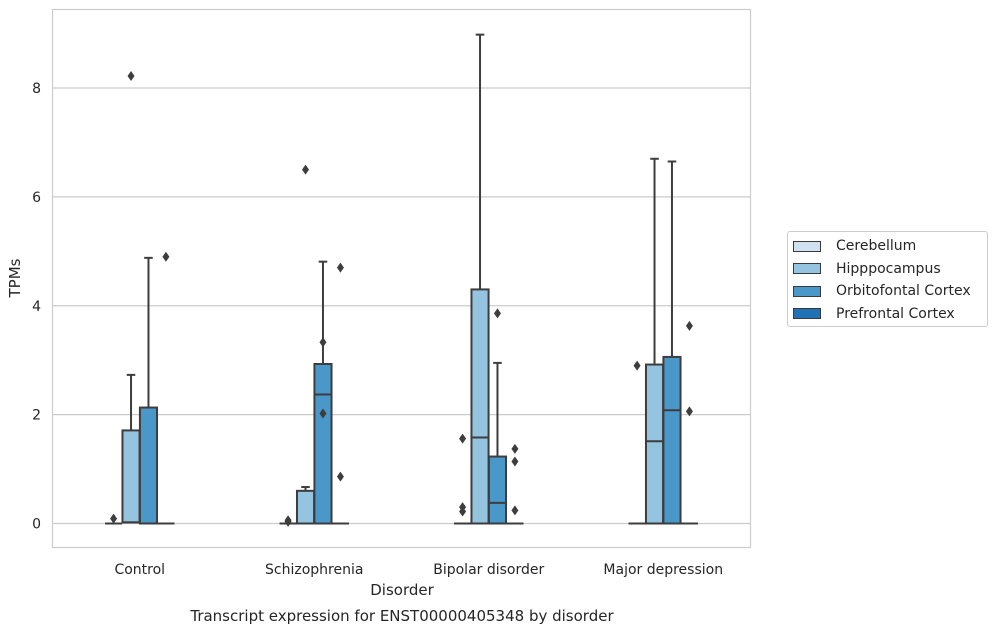 Image resolution: width=999 pixels, height=634 pixels. What do you see at coordinates (488, 570) in the screenshot?
I see `x-tick-label: Bipolar disorder` at bounding box center [488, 570].